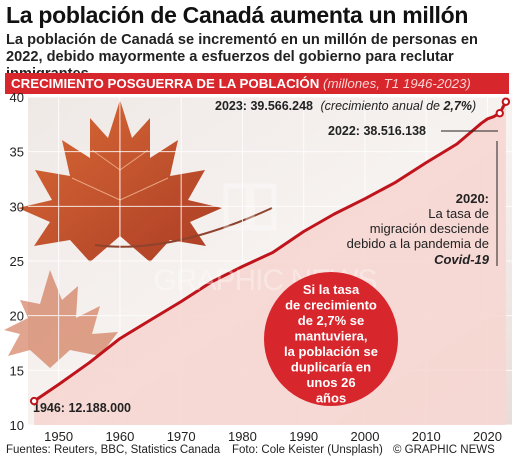  What do you see at coordinates (418, 243) in the screenshot?
I see `annotation-2020-line3: debido a la pandemia de` at bounding box center [418, 243].